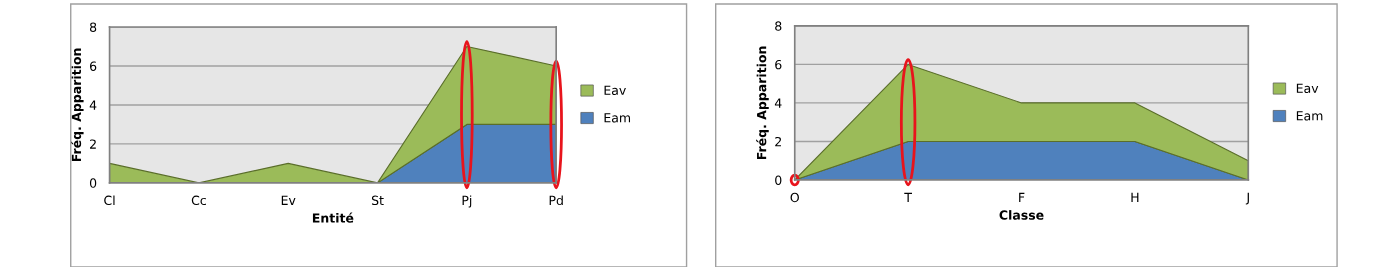 This screenshot has width=1387, height=267. What do you see at coordinates (288, 200) in the screenshot?
I see `x-tick-label: Ev` at bounding box center [288, 200].